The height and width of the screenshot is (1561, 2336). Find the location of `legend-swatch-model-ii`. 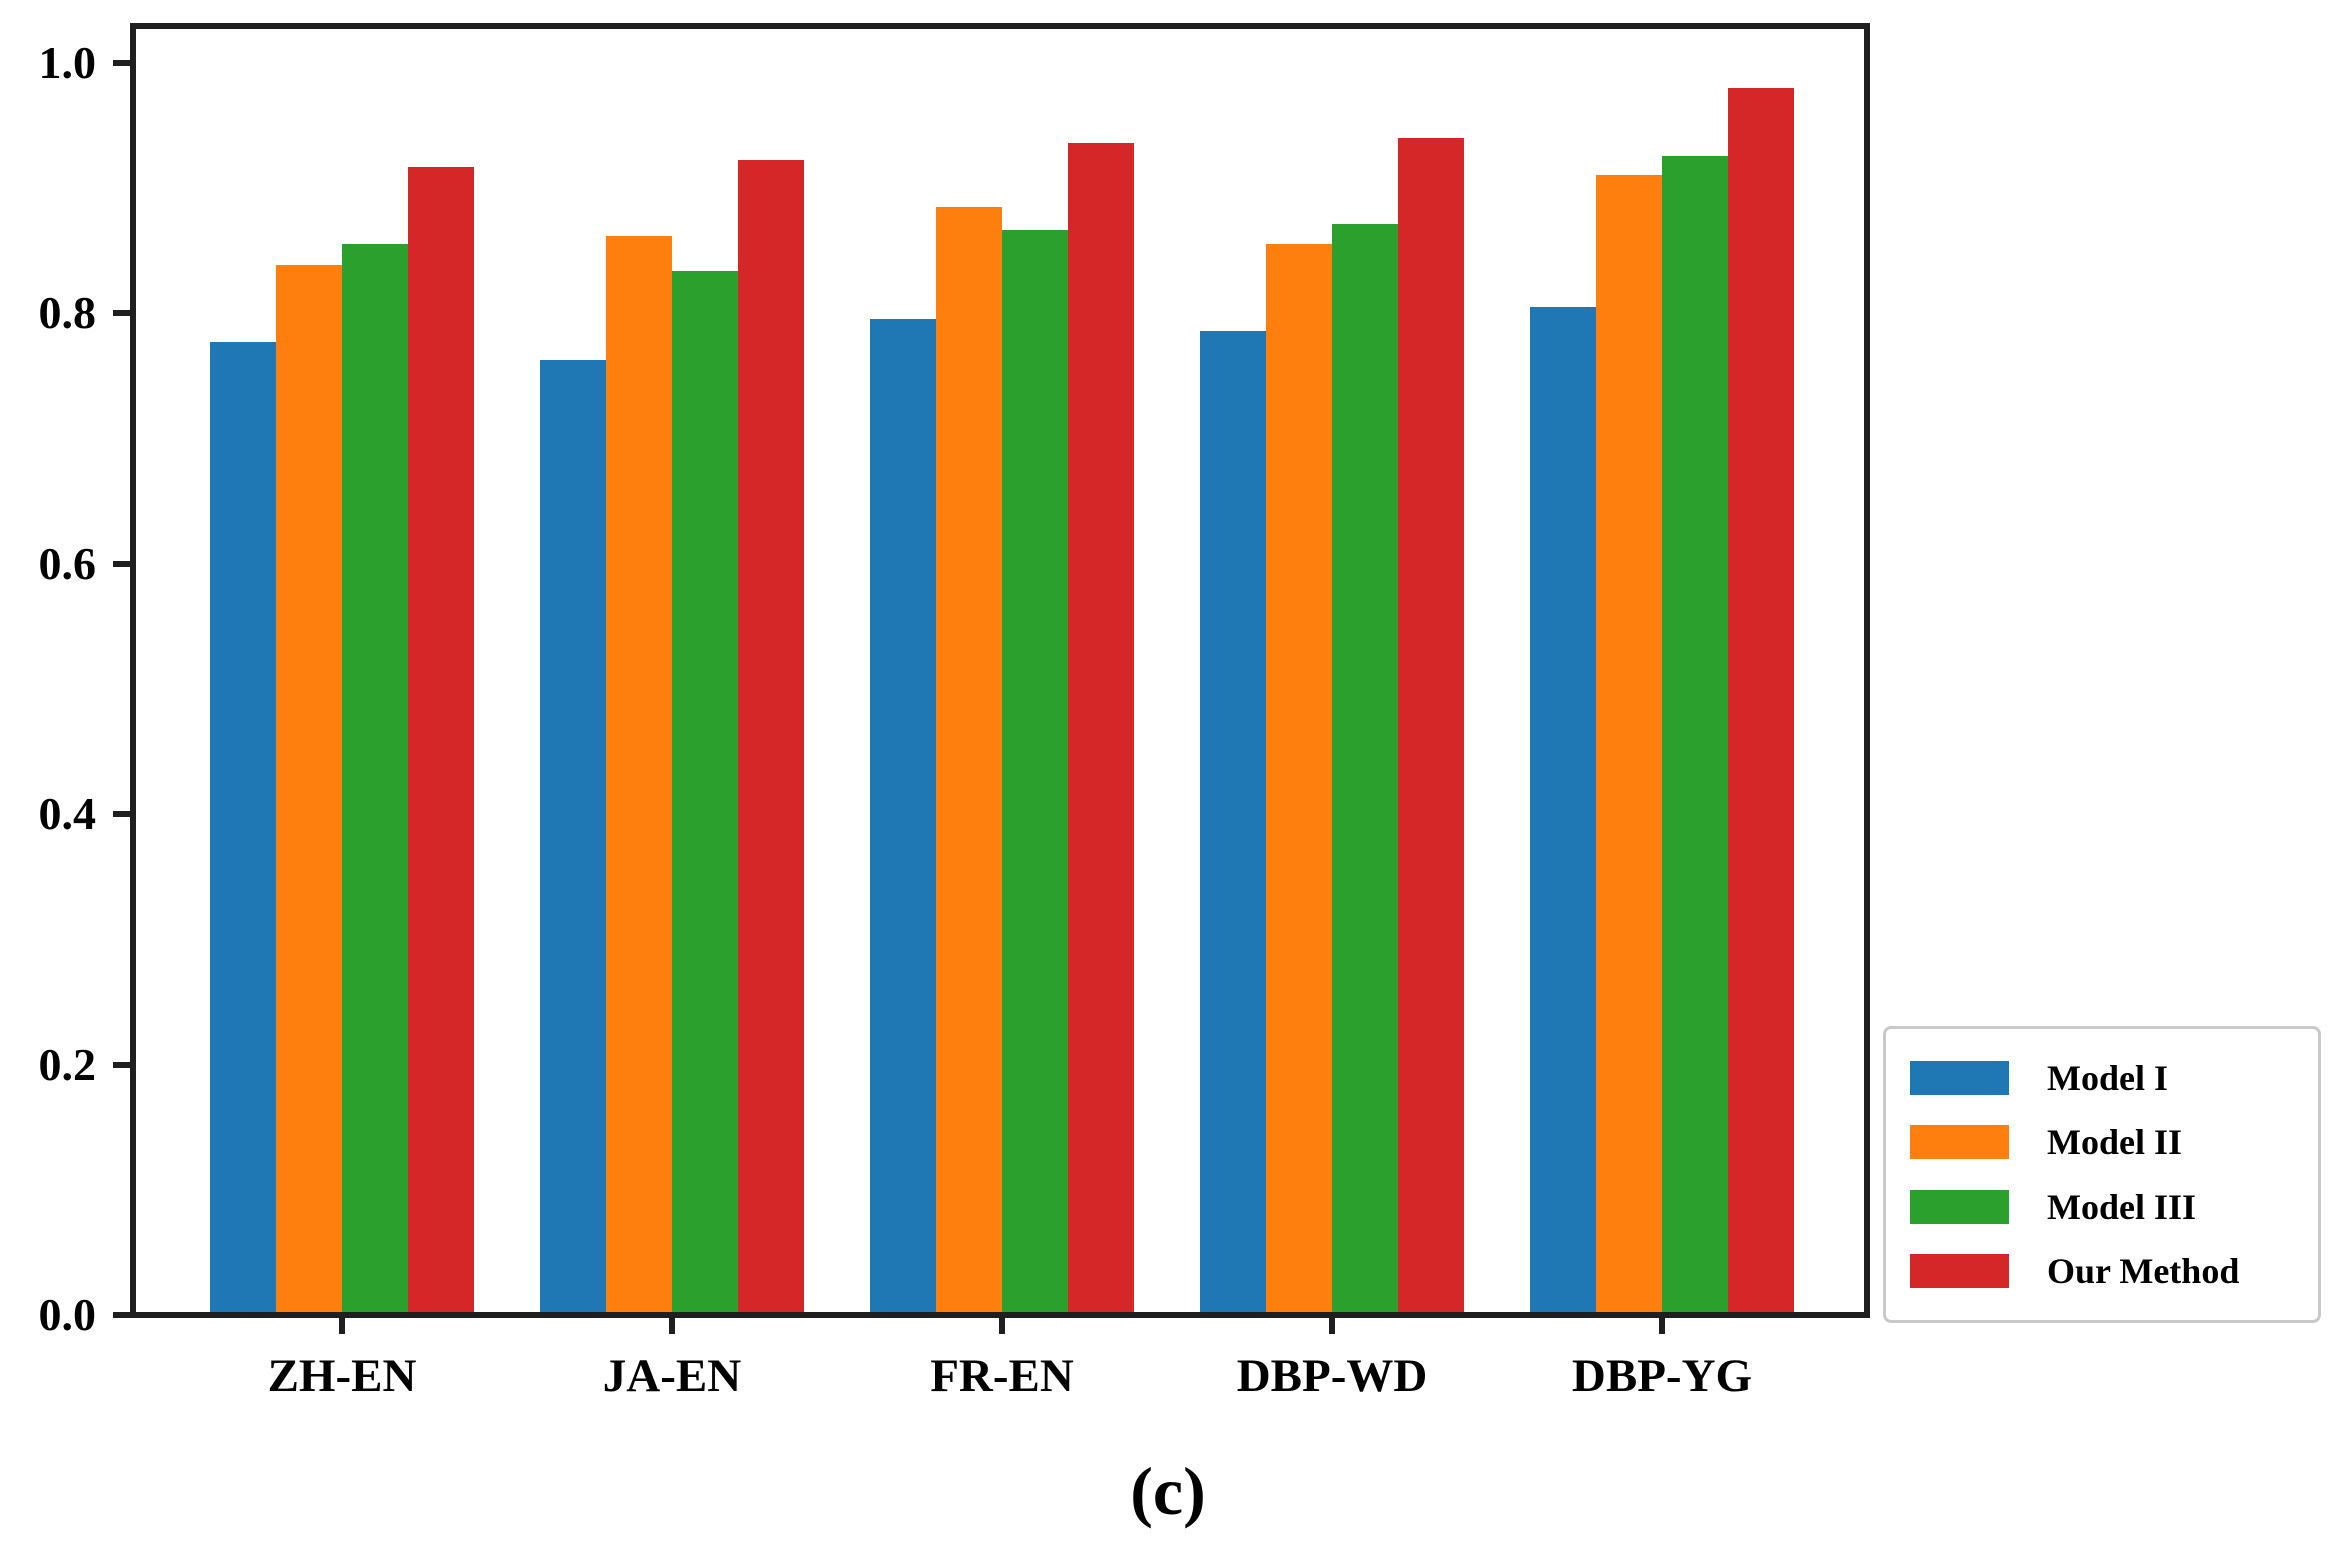

legend-swatch-model-ii is located at coordinates (1959, 1142).